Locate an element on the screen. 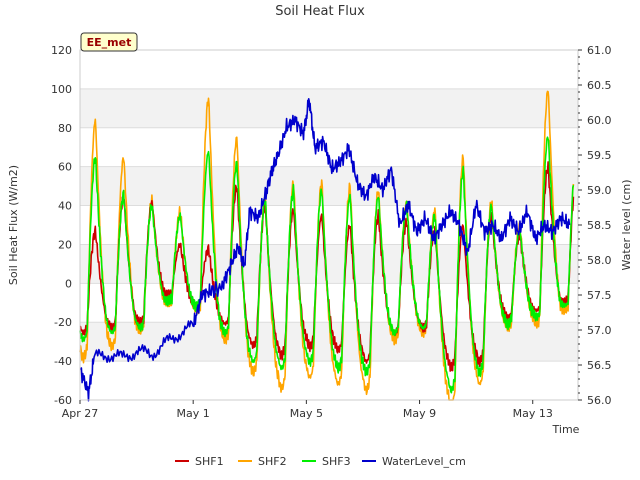  x-tick-label: May 13 is located at coordinates (533, 413).